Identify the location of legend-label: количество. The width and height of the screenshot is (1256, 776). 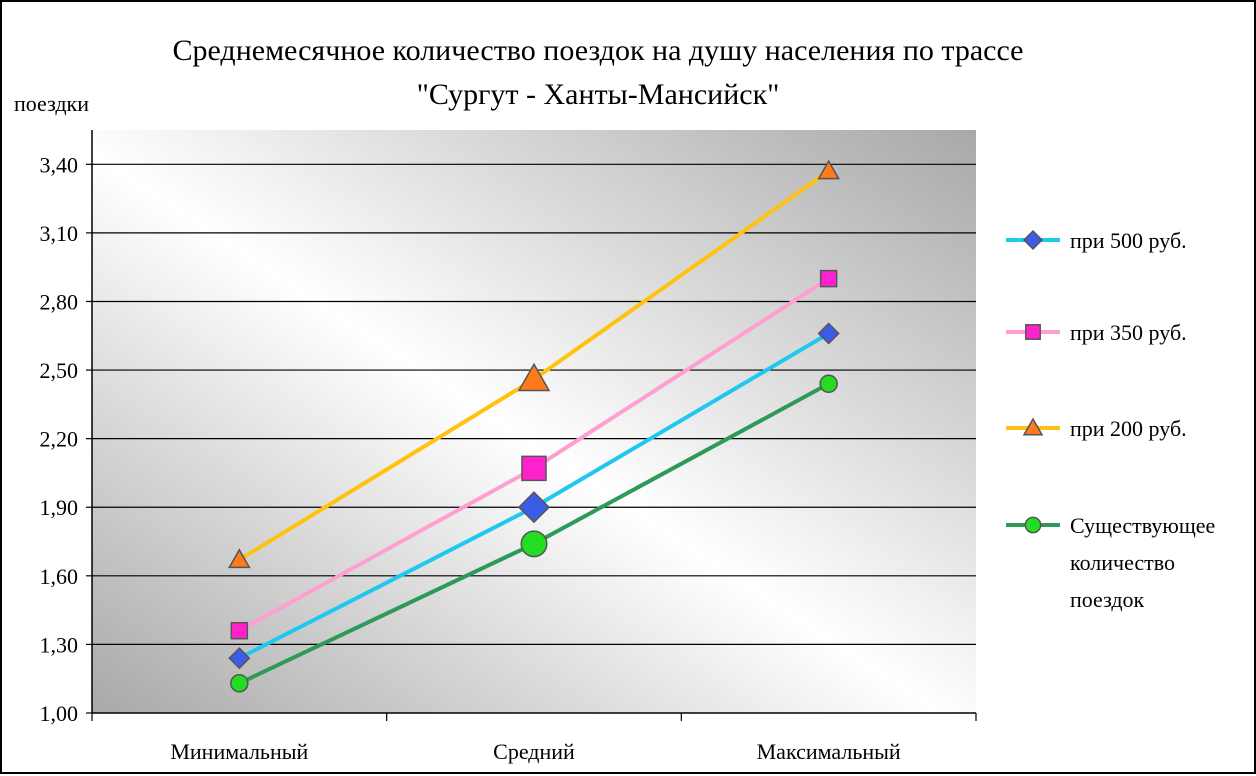
(1122, 562).